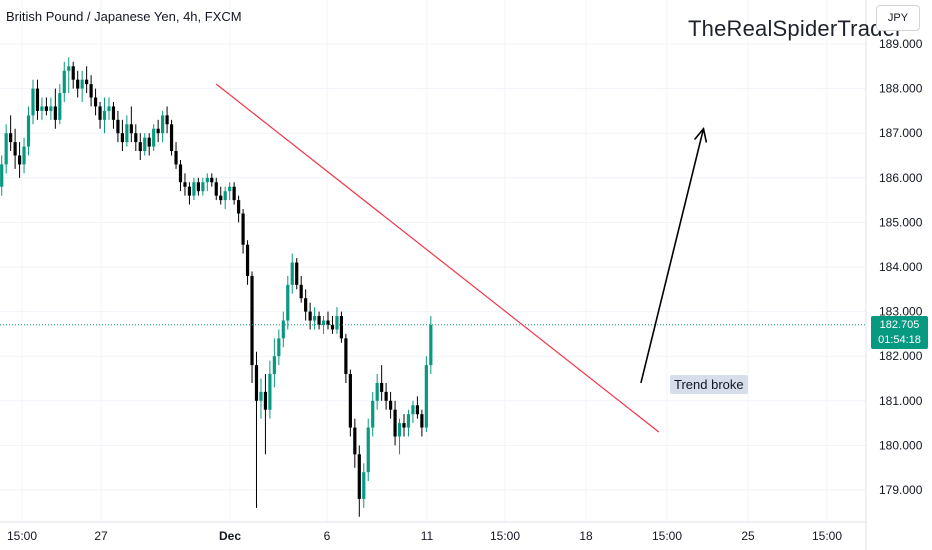  Describe the element at coordinates (667, 536) in the screenshot. I see `time-tick-label: 15:00` at that location.